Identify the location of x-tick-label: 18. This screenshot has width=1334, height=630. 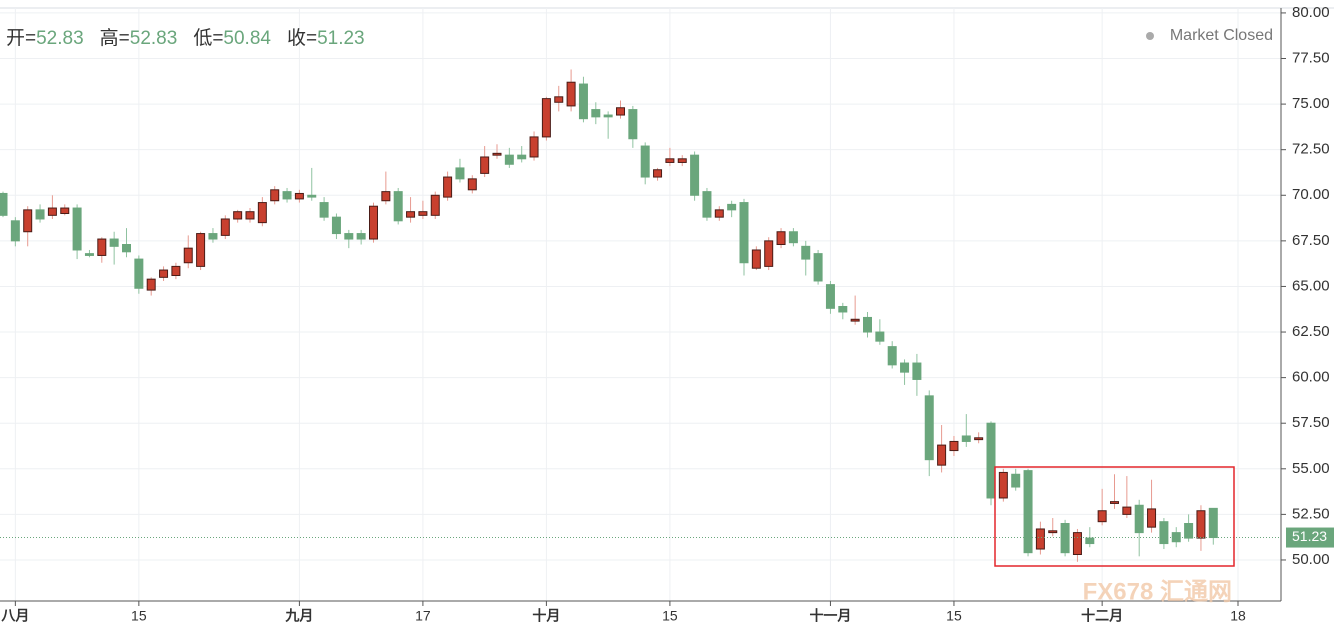
(1238, 616).